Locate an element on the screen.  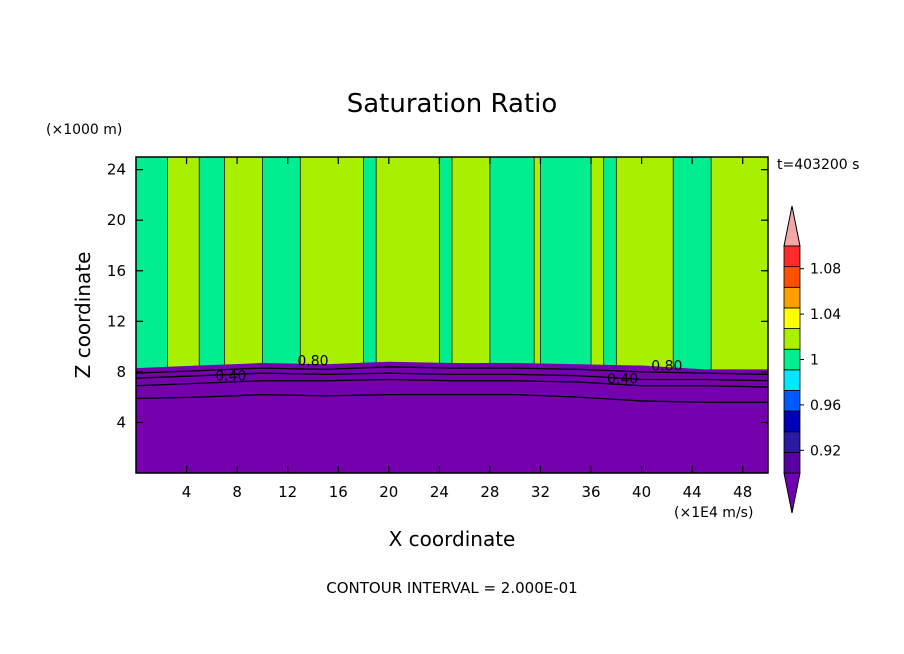
contour-interval-note: CONTOUR INTERVAL = 2.000E-01 is located at coordinates (451, 588).